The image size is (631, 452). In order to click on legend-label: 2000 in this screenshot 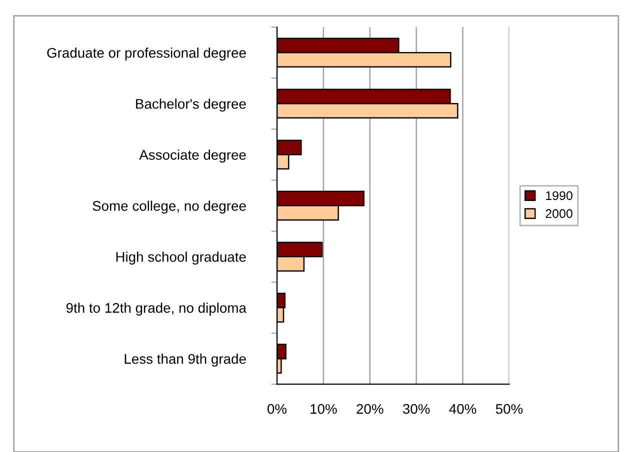, I will do `click(559, 213)`.